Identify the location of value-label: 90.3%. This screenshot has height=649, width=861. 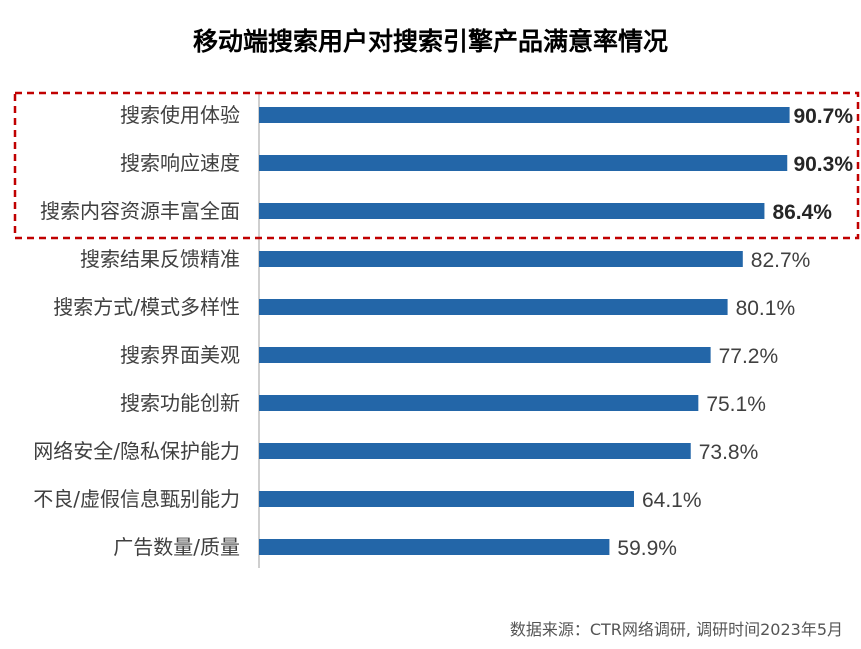
(823, 164).